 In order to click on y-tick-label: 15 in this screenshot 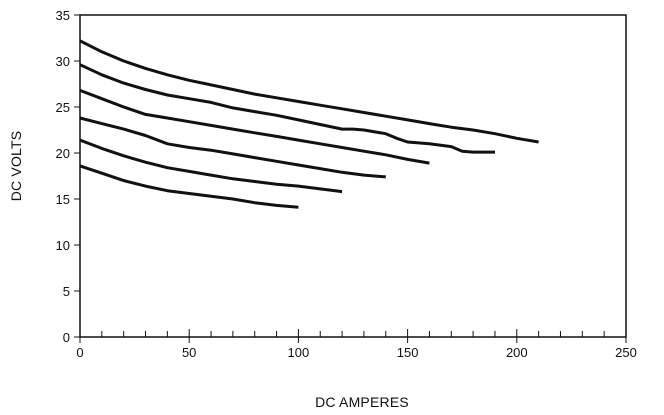, I will do `click(63, 199)`.